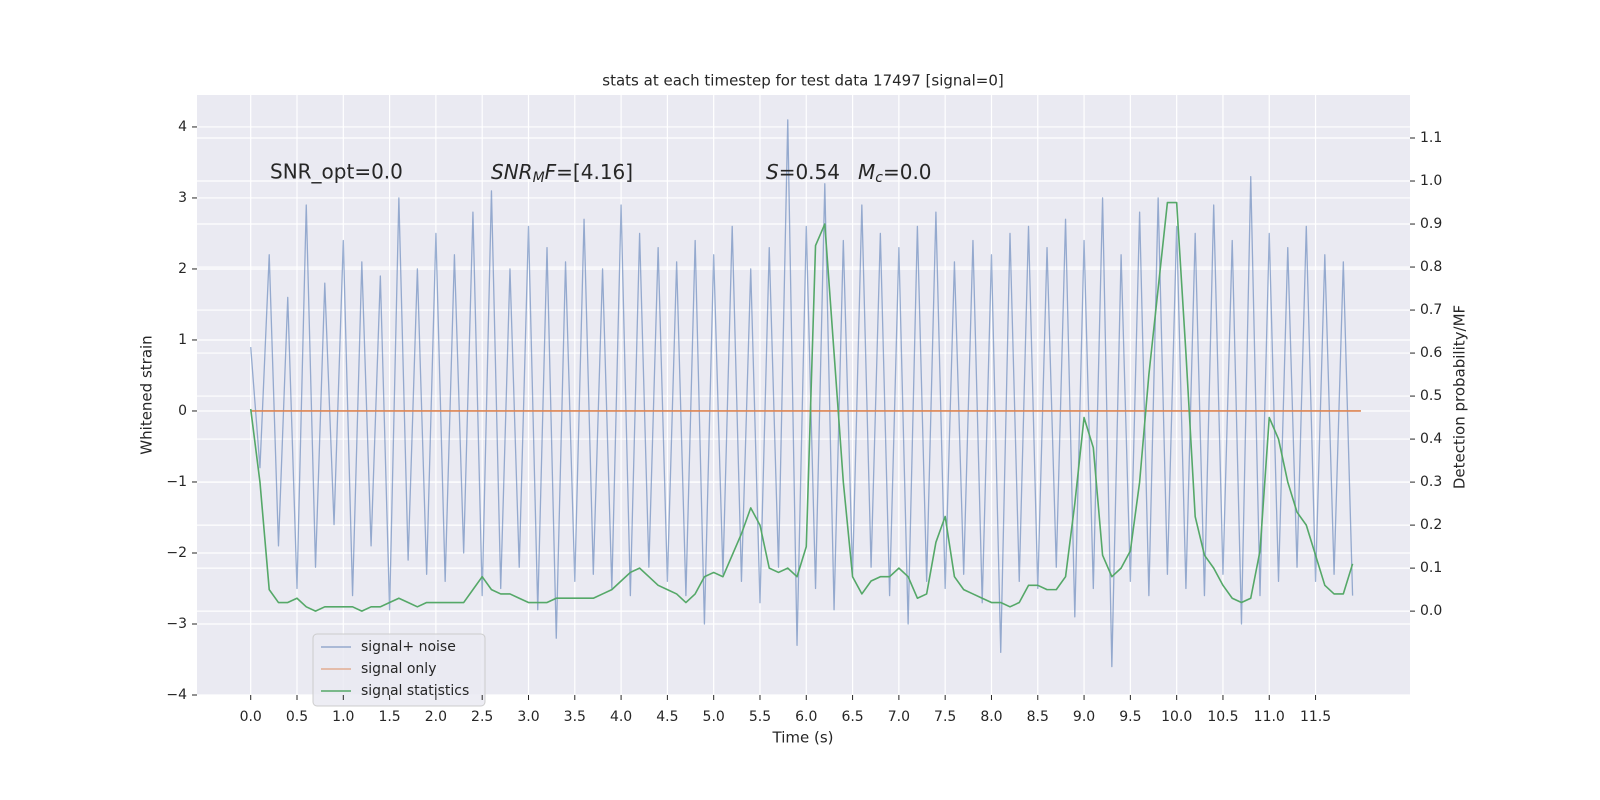  I want to click on x-tick-label: 1.5, so click(389, 717).